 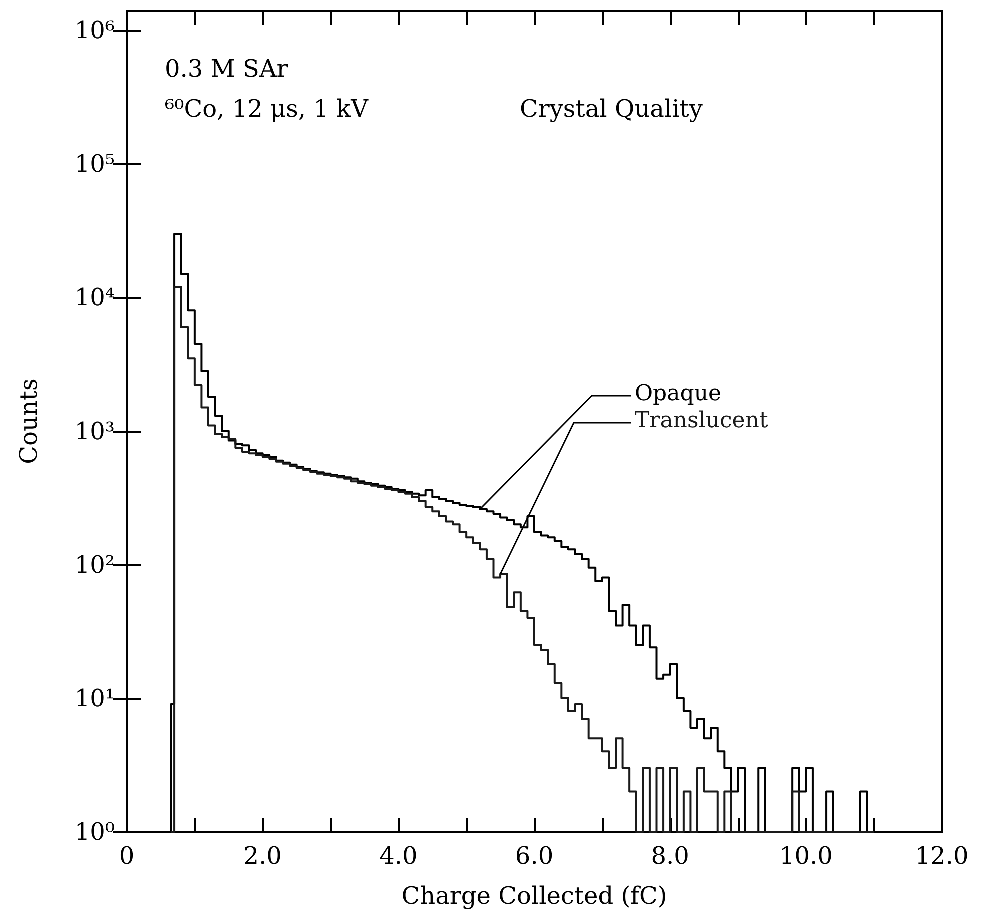 What do you see at coordinates (94, 832) in the screenshot?
I see `y-tick-label: 10⁰` at bounding box center [94, 832].